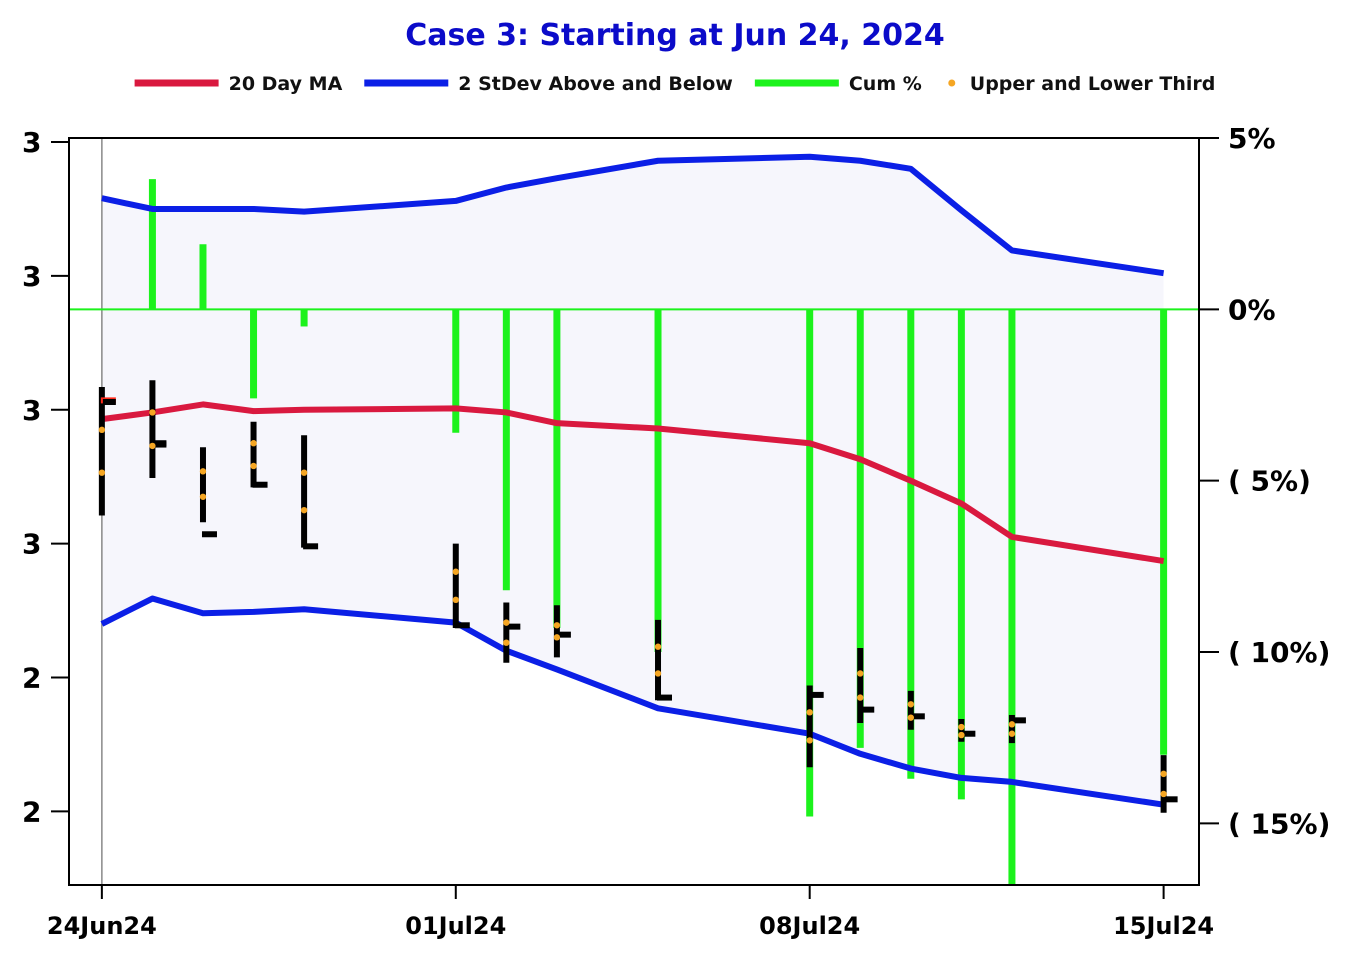 The image size is (1350, 975). I want to click on legend-symbol-upper-lower-third, so click(952, 83).